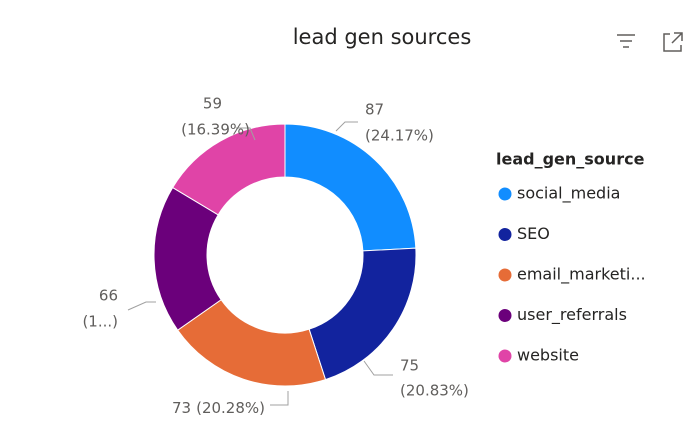  I want to click on focus-icon-frame, so click(672, 42).